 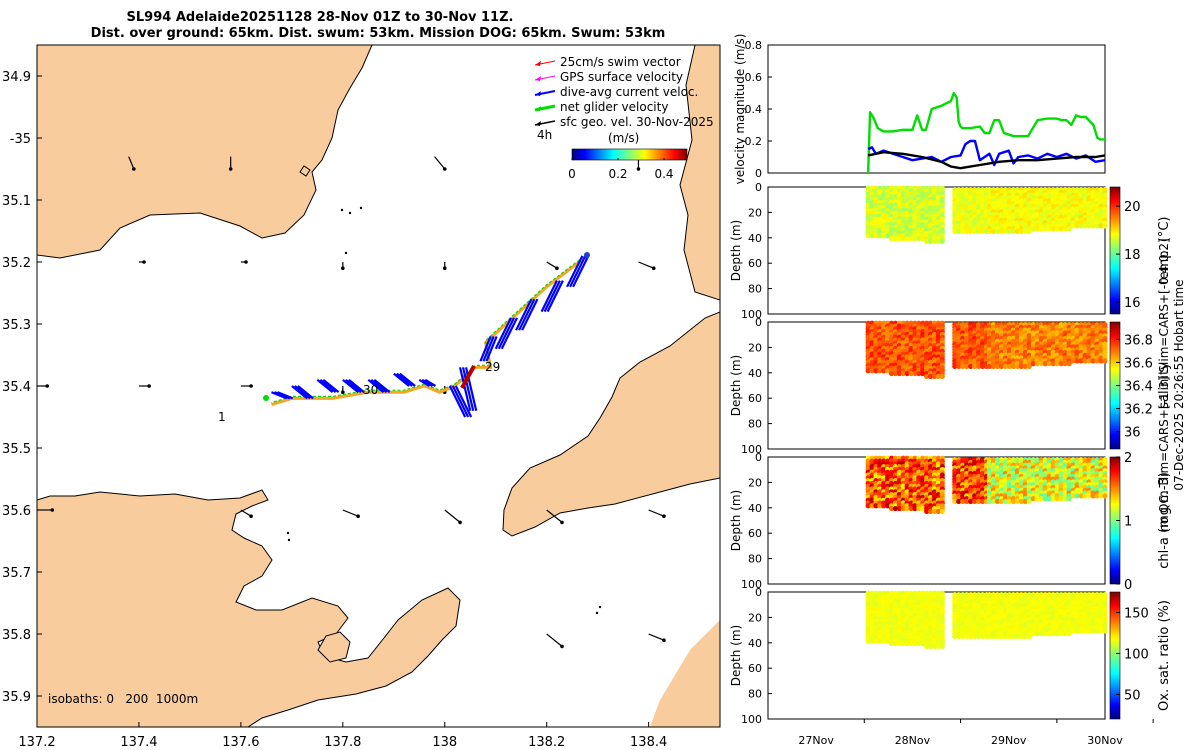 What do you see at coordinates (1164, 251) in the screenshot?
I see `colorbar-label-temp: temp. (°C)` at bounding box center [1164, 251].